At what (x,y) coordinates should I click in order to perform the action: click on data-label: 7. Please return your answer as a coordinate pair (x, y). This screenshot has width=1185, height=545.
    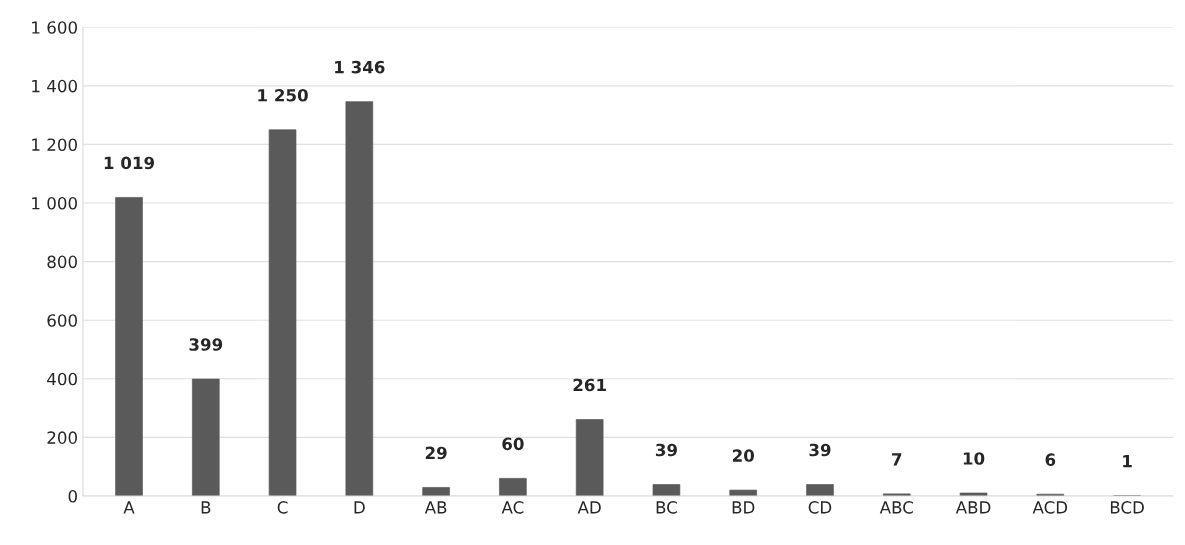
    Looking at the image, I should click on (897, 459).